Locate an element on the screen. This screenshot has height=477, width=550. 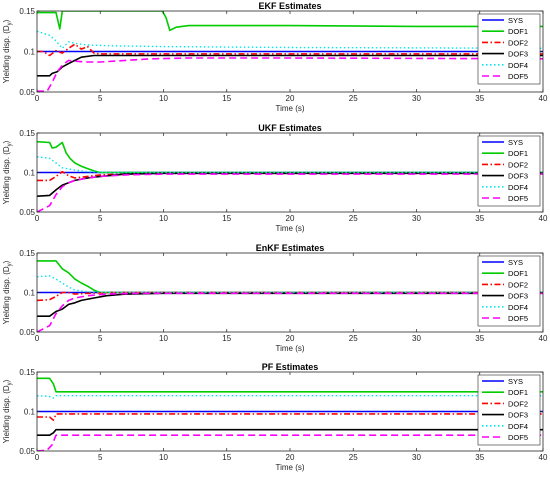
panel-title: PF Estimates is located at coordinates (290, 367).